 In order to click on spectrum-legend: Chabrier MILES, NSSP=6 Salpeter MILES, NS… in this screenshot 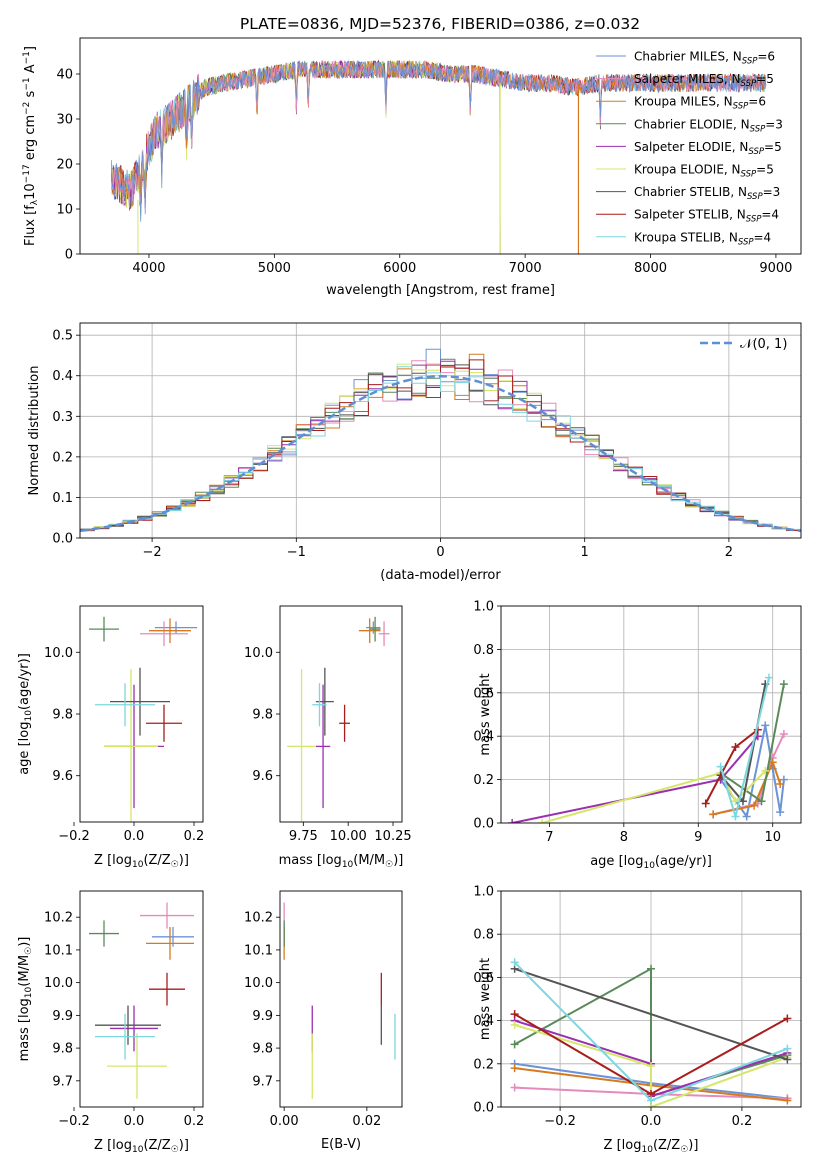, I will do `click(689, 148)`.